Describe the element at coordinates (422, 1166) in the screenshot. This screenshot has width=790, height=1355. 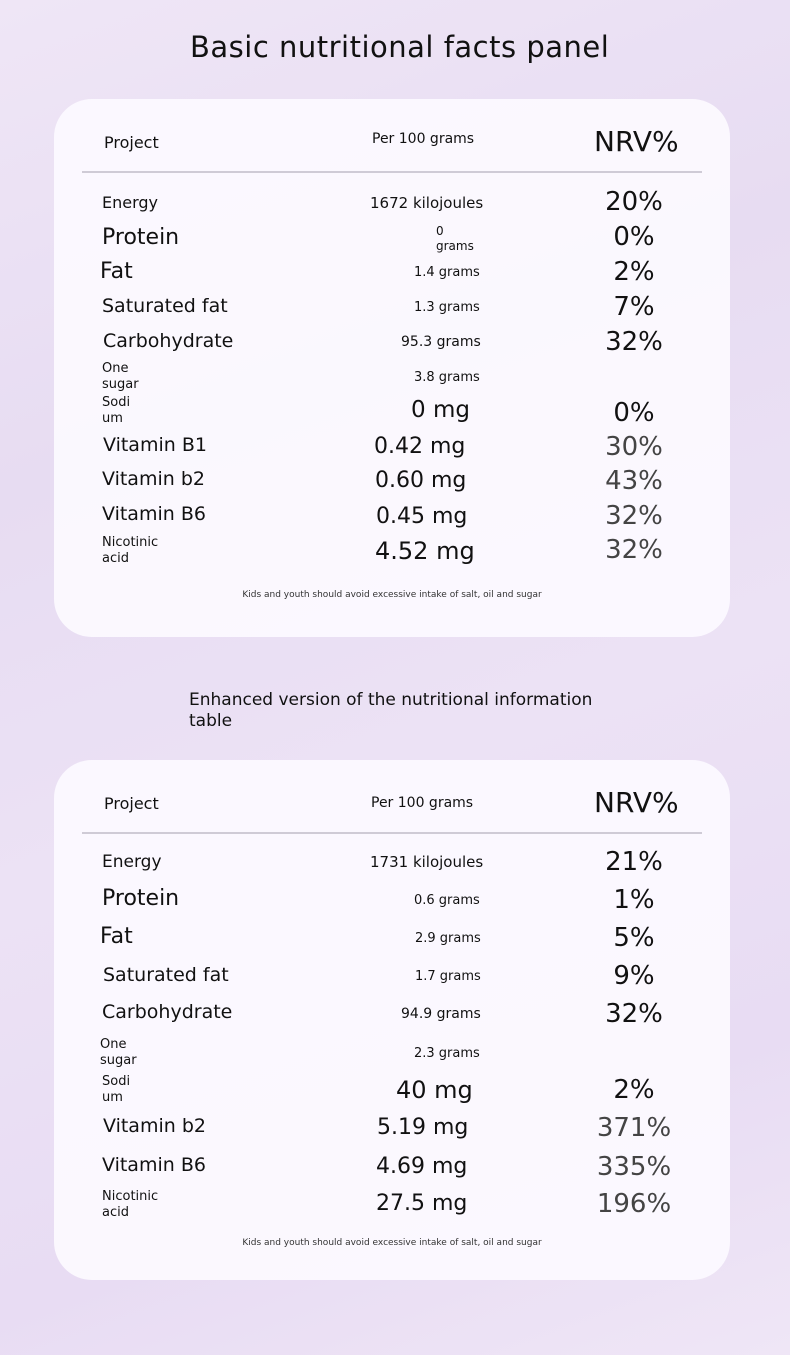
I see `nutrient-amount: 4.69 mg` at that location.